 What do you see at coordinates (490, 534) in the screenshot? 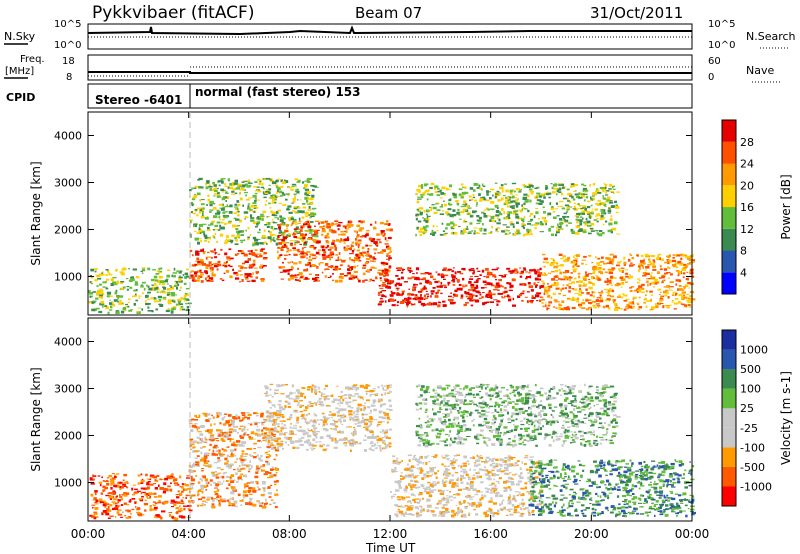
I see `x-tick-label: 16:00` at bounding box center [490, 534].